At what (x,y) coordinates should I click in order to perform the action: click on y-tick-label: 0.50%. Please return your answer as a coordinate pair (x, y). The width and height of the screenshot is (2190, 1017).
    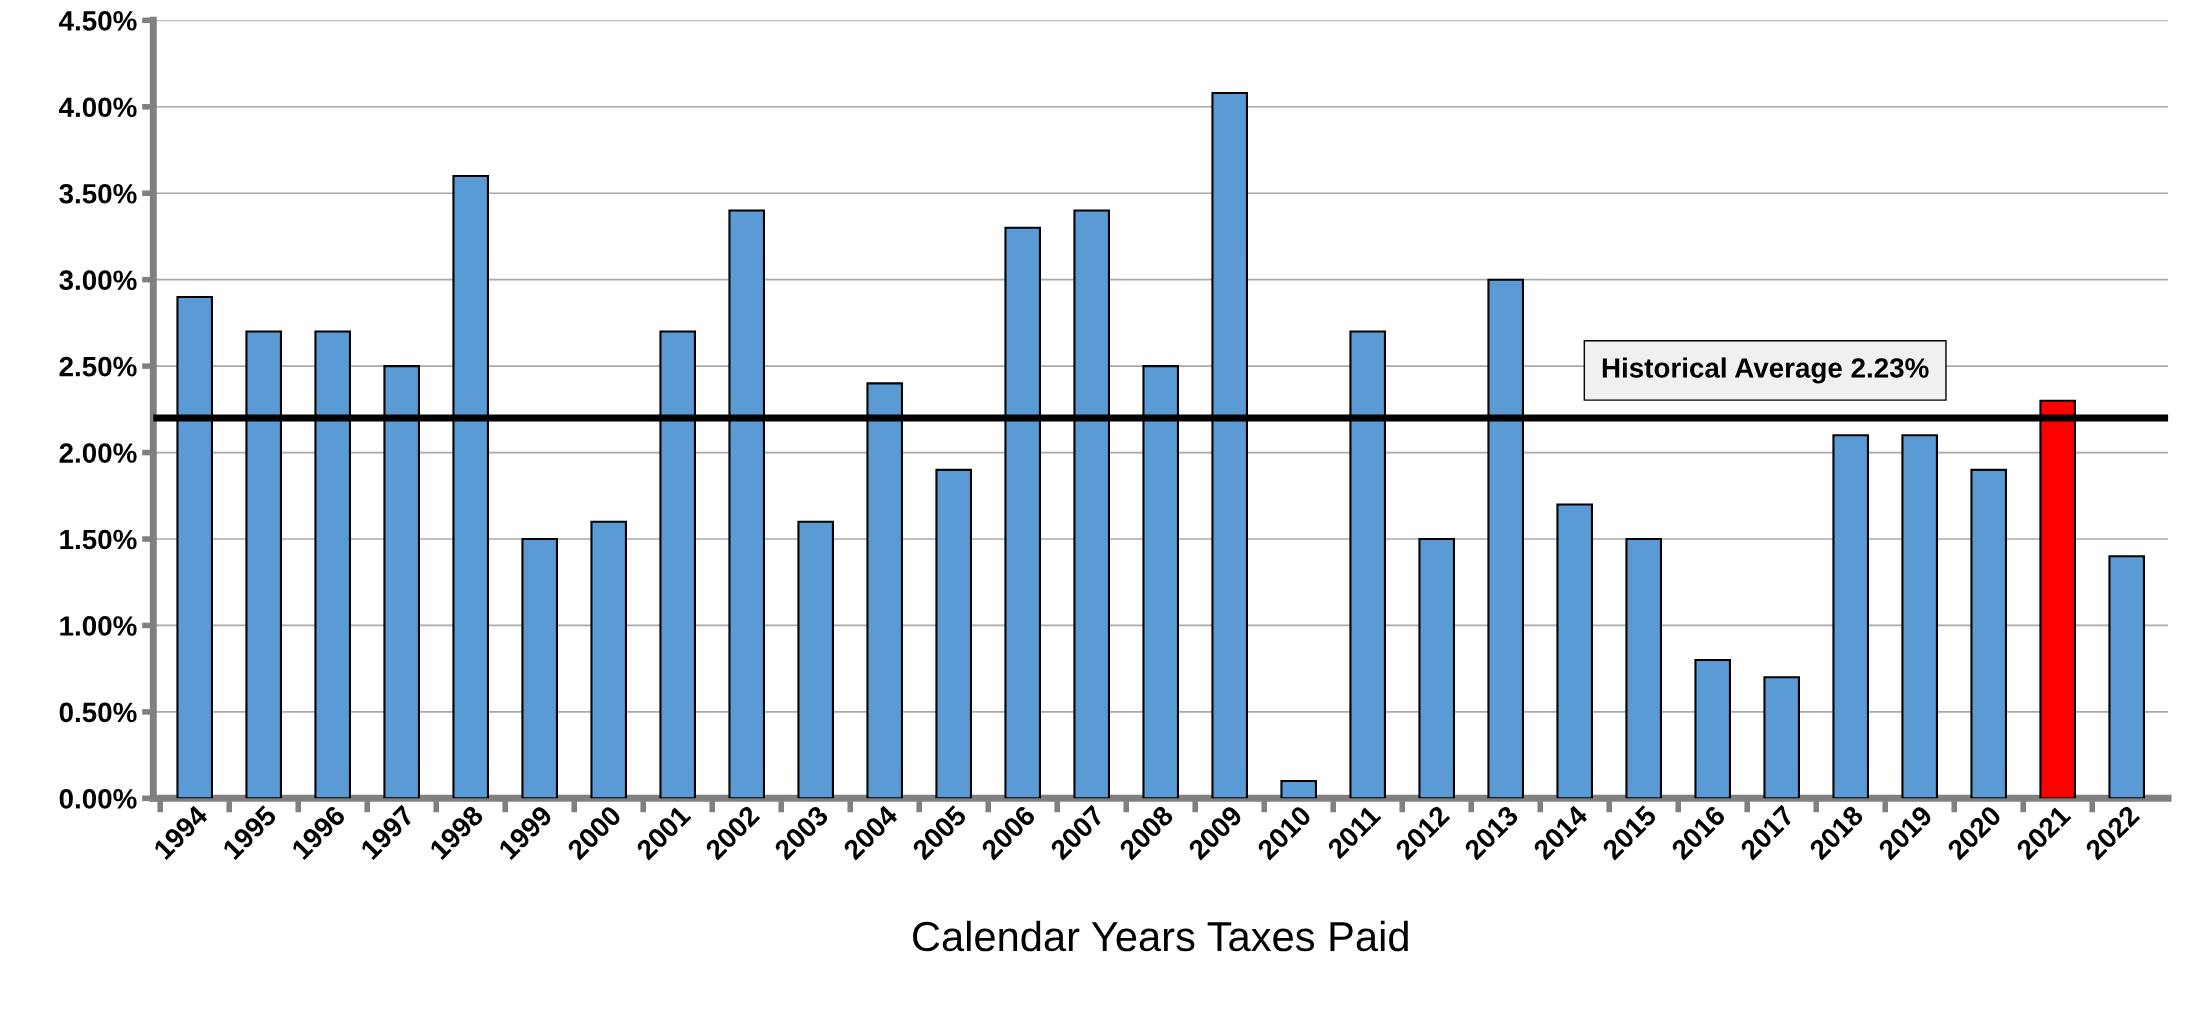
    Looking at the image, I should click on (98, 712).